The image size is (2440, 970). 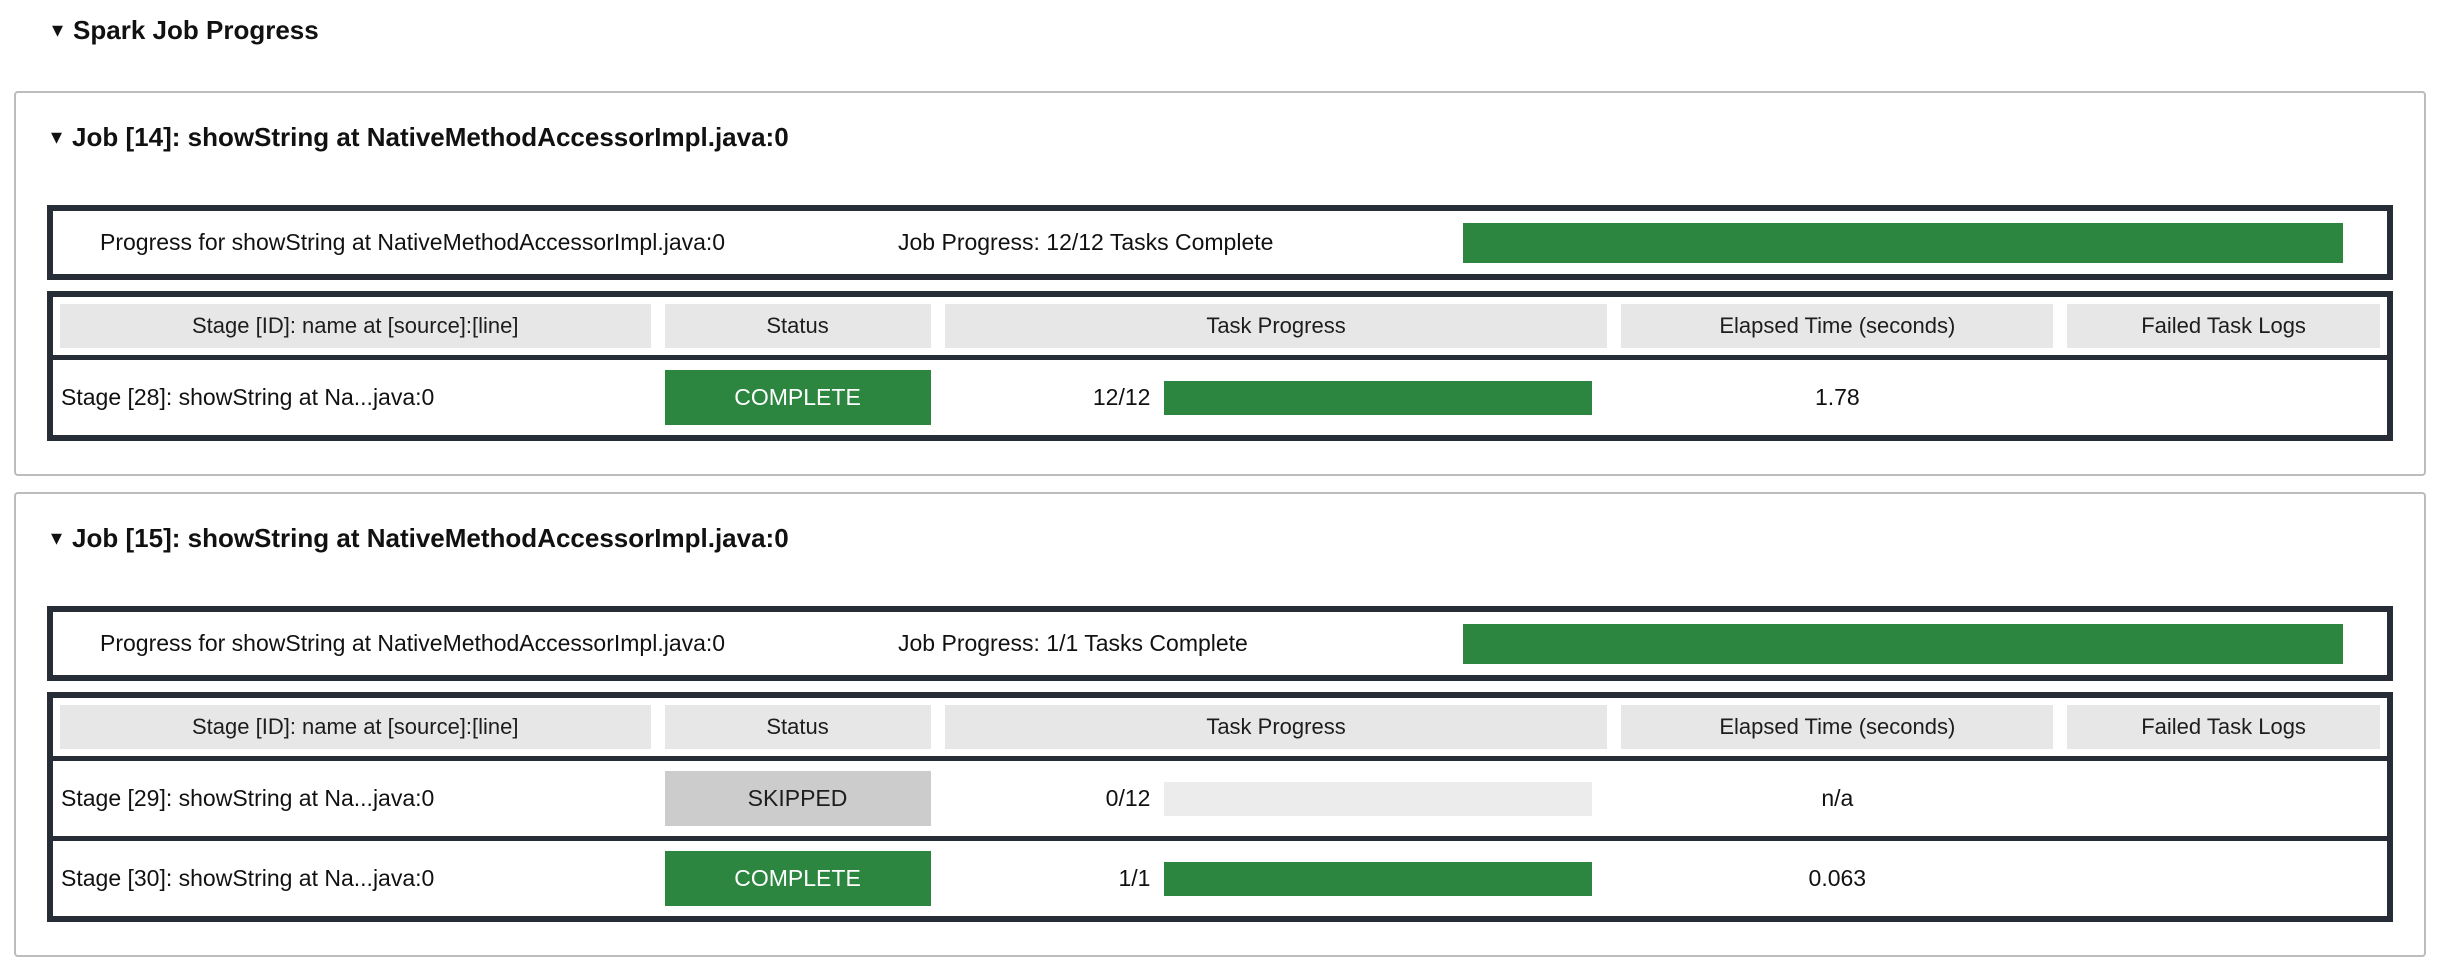 What do you see at coordinates (248, 798) in the screenshot?
I see `stage-name: Stage [29]: showString at Na...java:0` at bounding box center [248, 798].